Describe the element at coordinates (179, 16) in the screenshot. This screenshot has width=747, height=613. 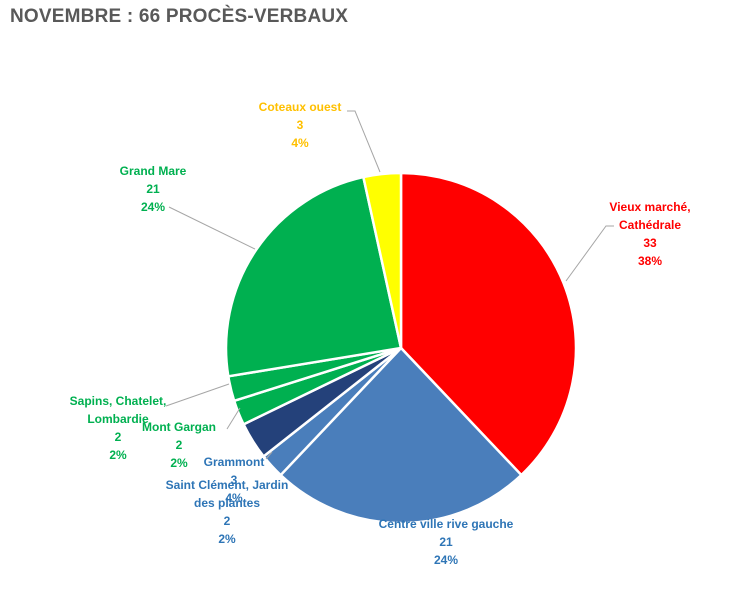
I see `chart-title: NOVEMBRE : 66 PROCÈS-VERBAUX` at that location.